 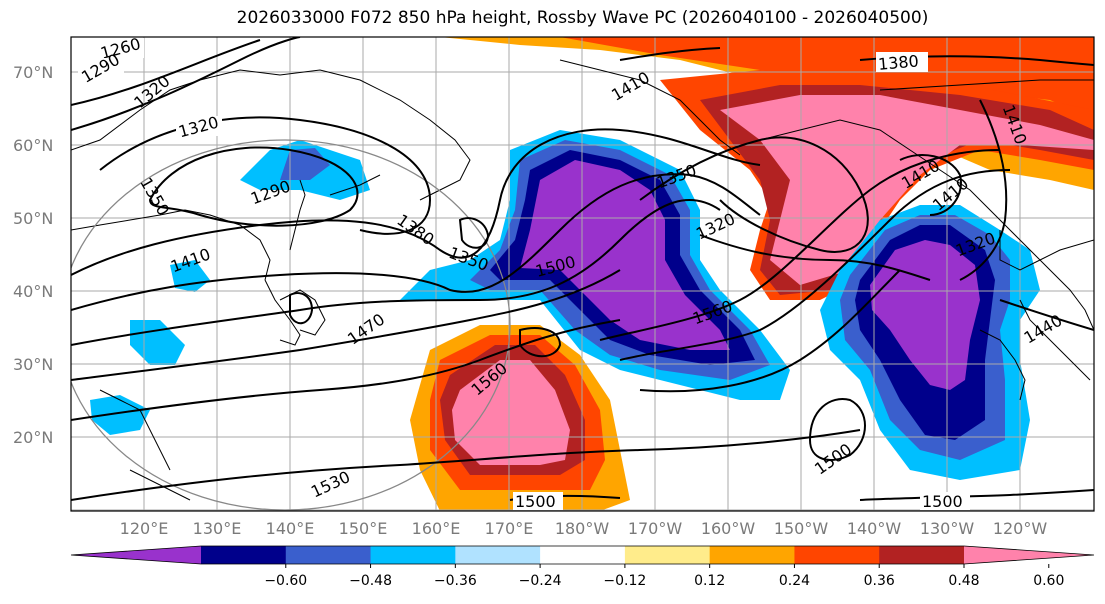 I want to click on lon-label: 180°W, so click(x=582, y=528).